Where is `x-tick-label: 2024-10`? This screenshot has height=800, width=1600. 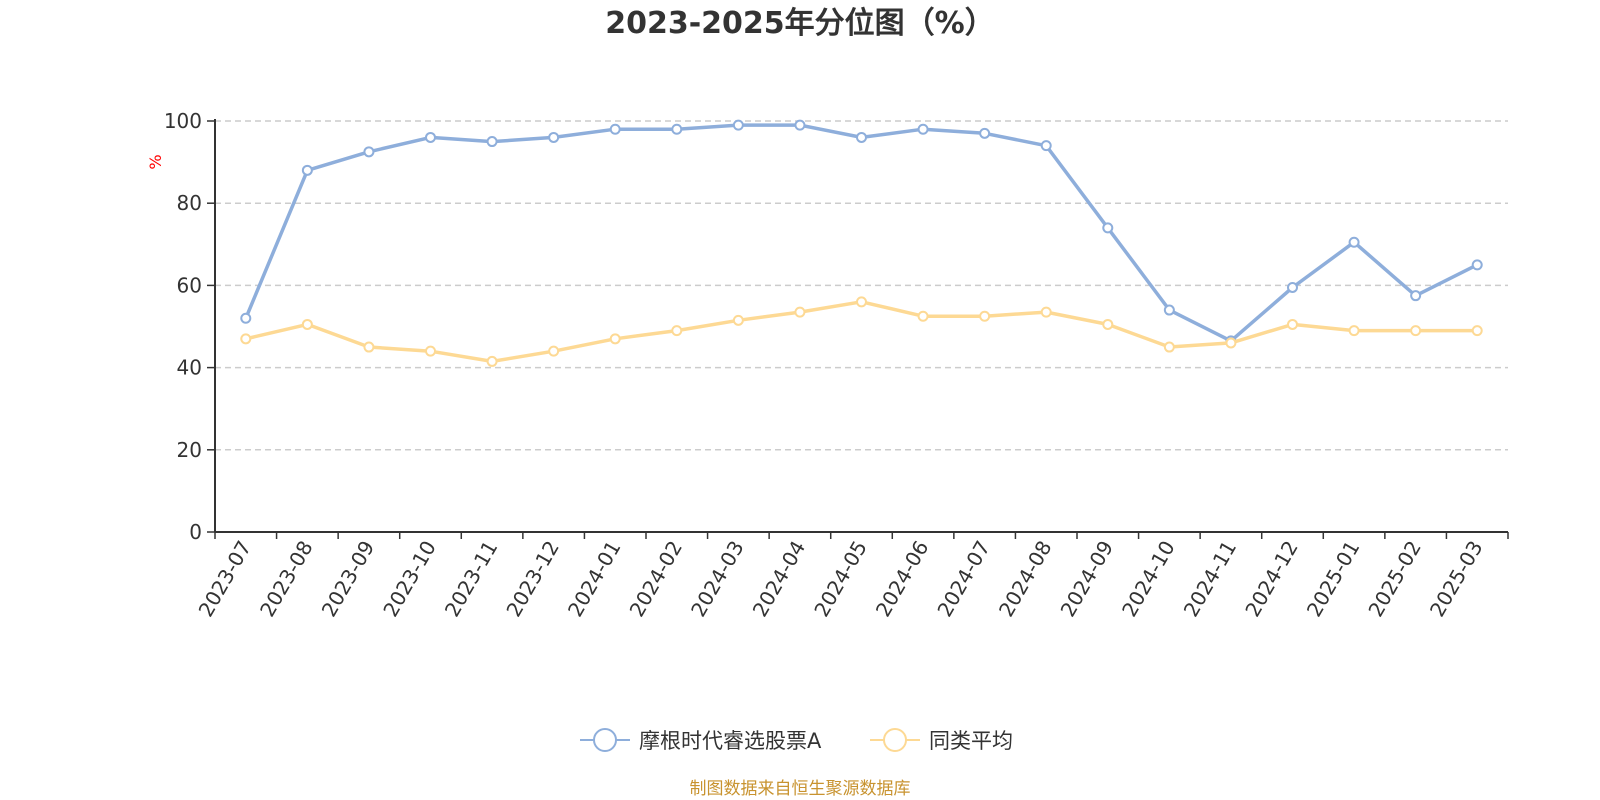
x-tick-label: 2024-10 is located at coordinates (1148, 579).